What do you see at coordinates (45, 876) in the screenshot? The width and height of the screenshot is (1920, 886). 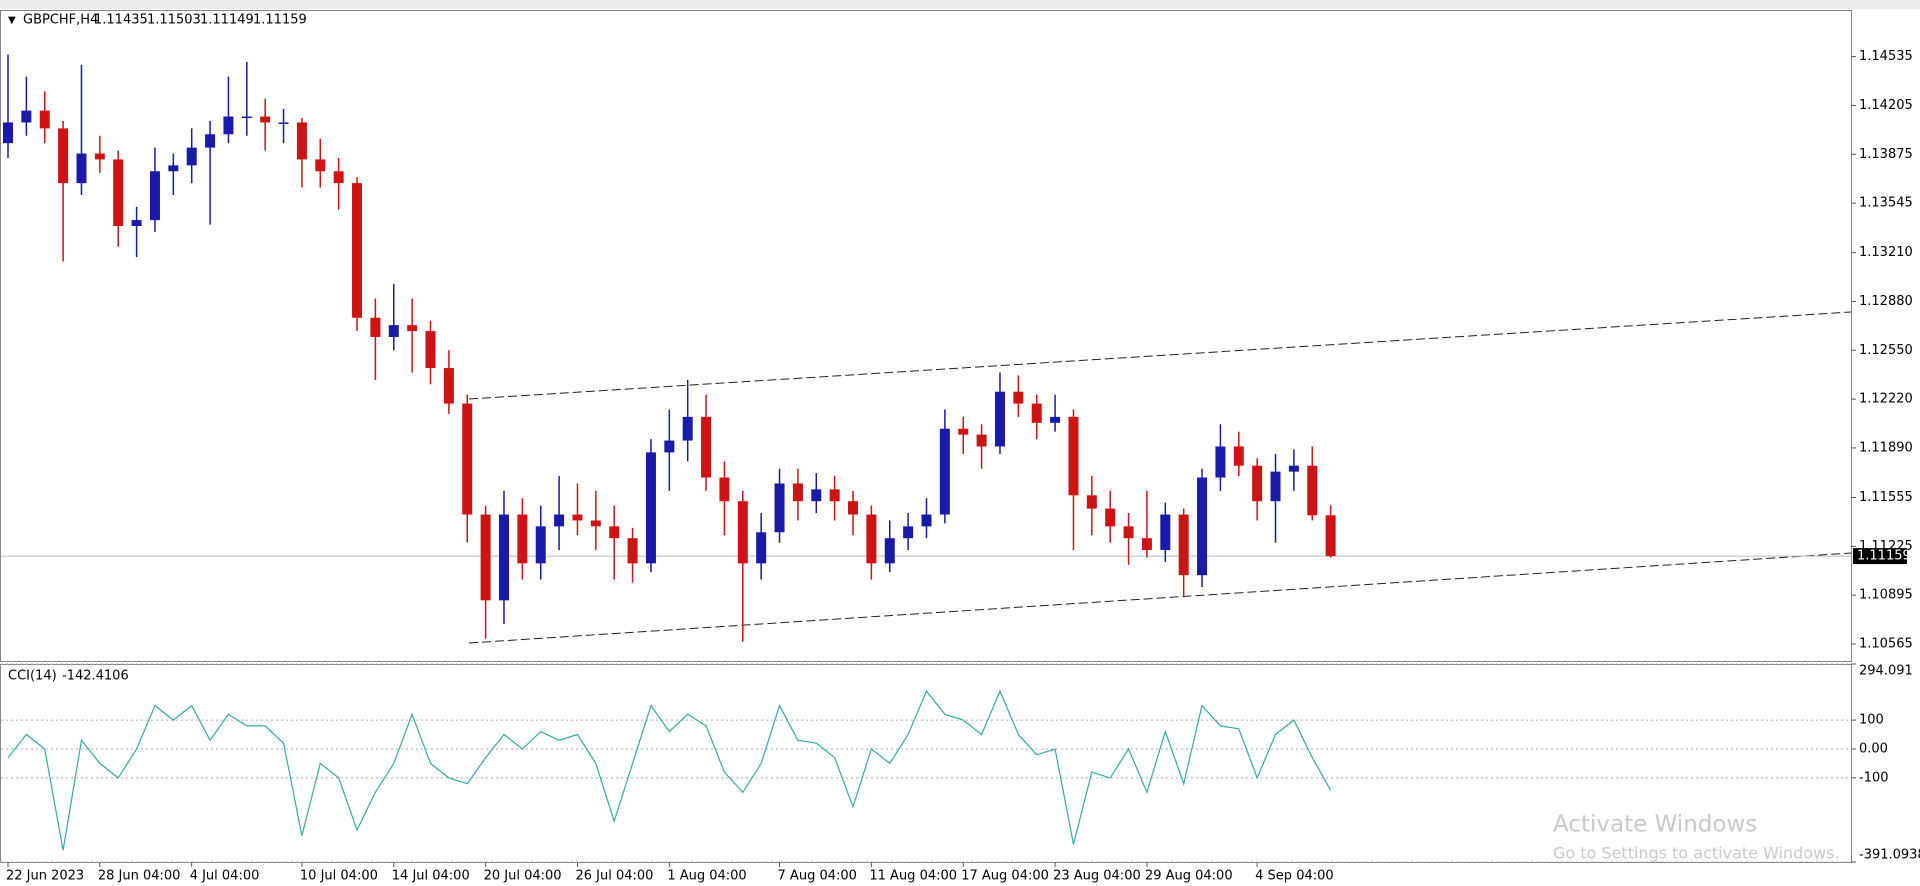 I see `x-tick-label: 22 Jun 2023` at bounding box center [45, 876].